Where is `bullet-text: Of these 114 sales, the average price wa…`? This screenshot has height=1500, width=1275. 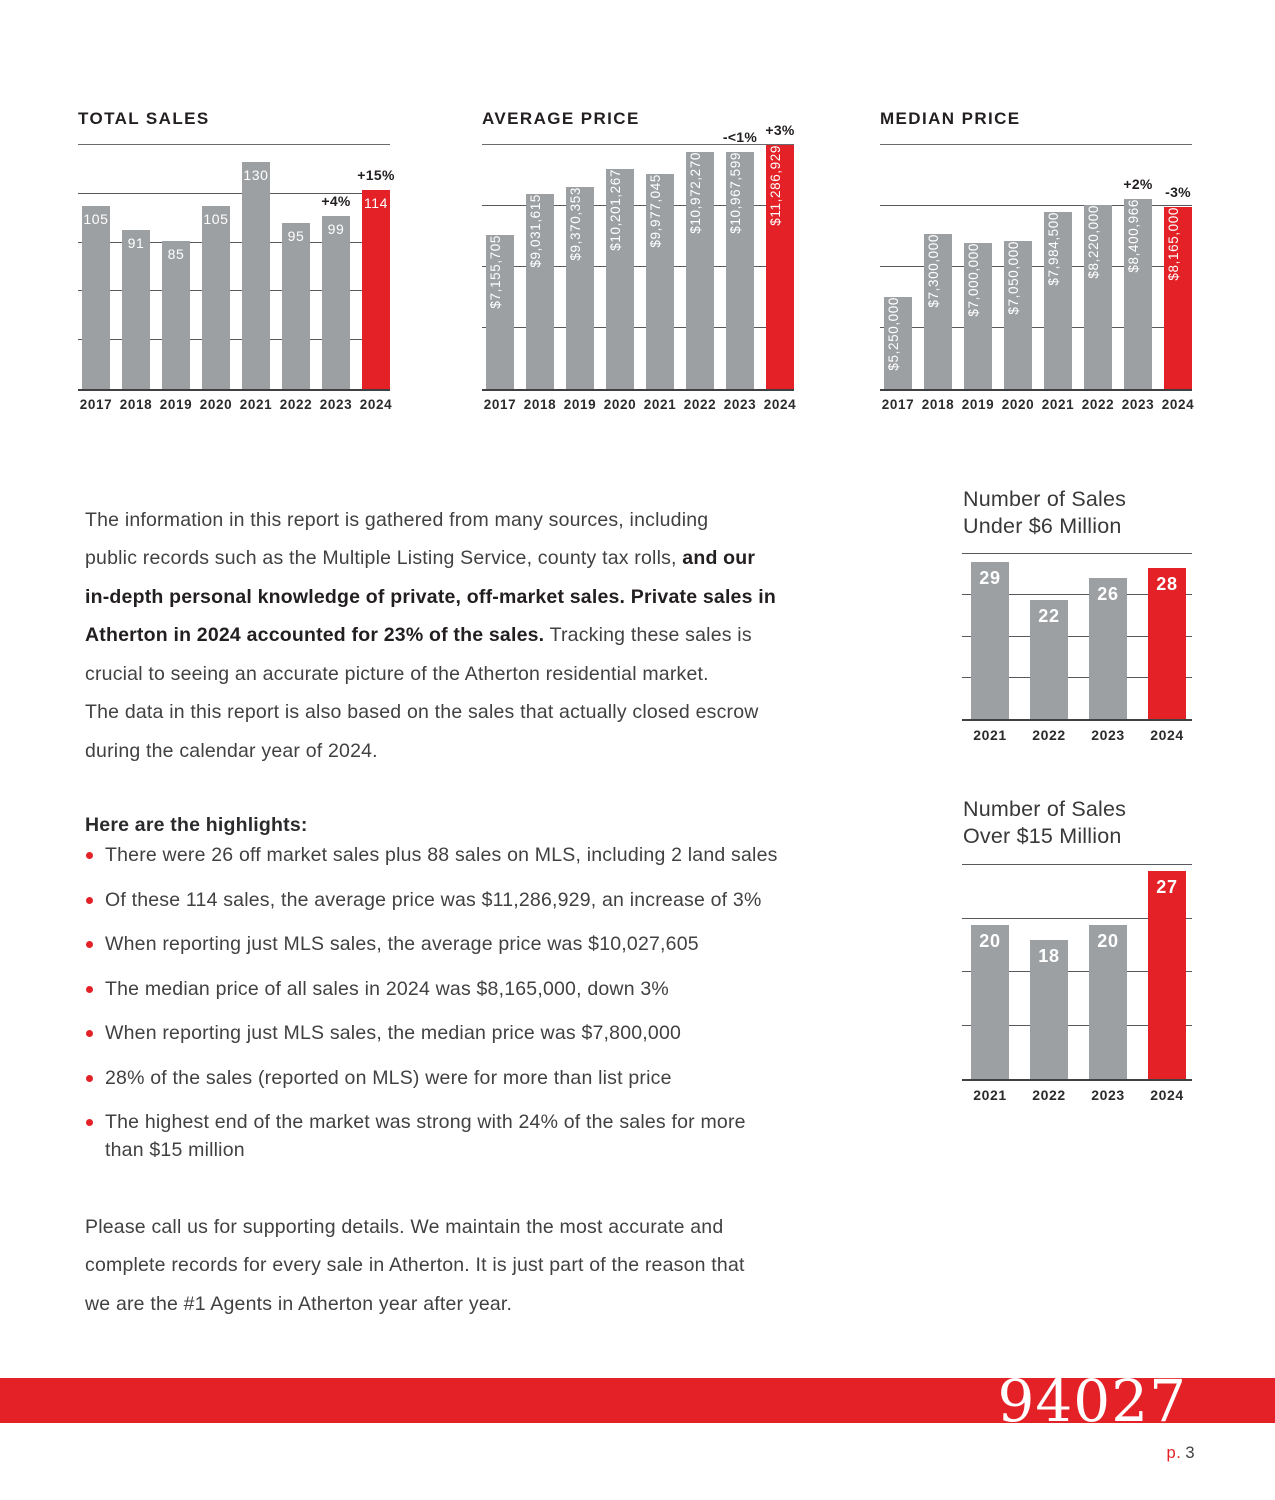 bullet-text: Of these 114 sales, the average price wa… is located at coordinates (433, 899).